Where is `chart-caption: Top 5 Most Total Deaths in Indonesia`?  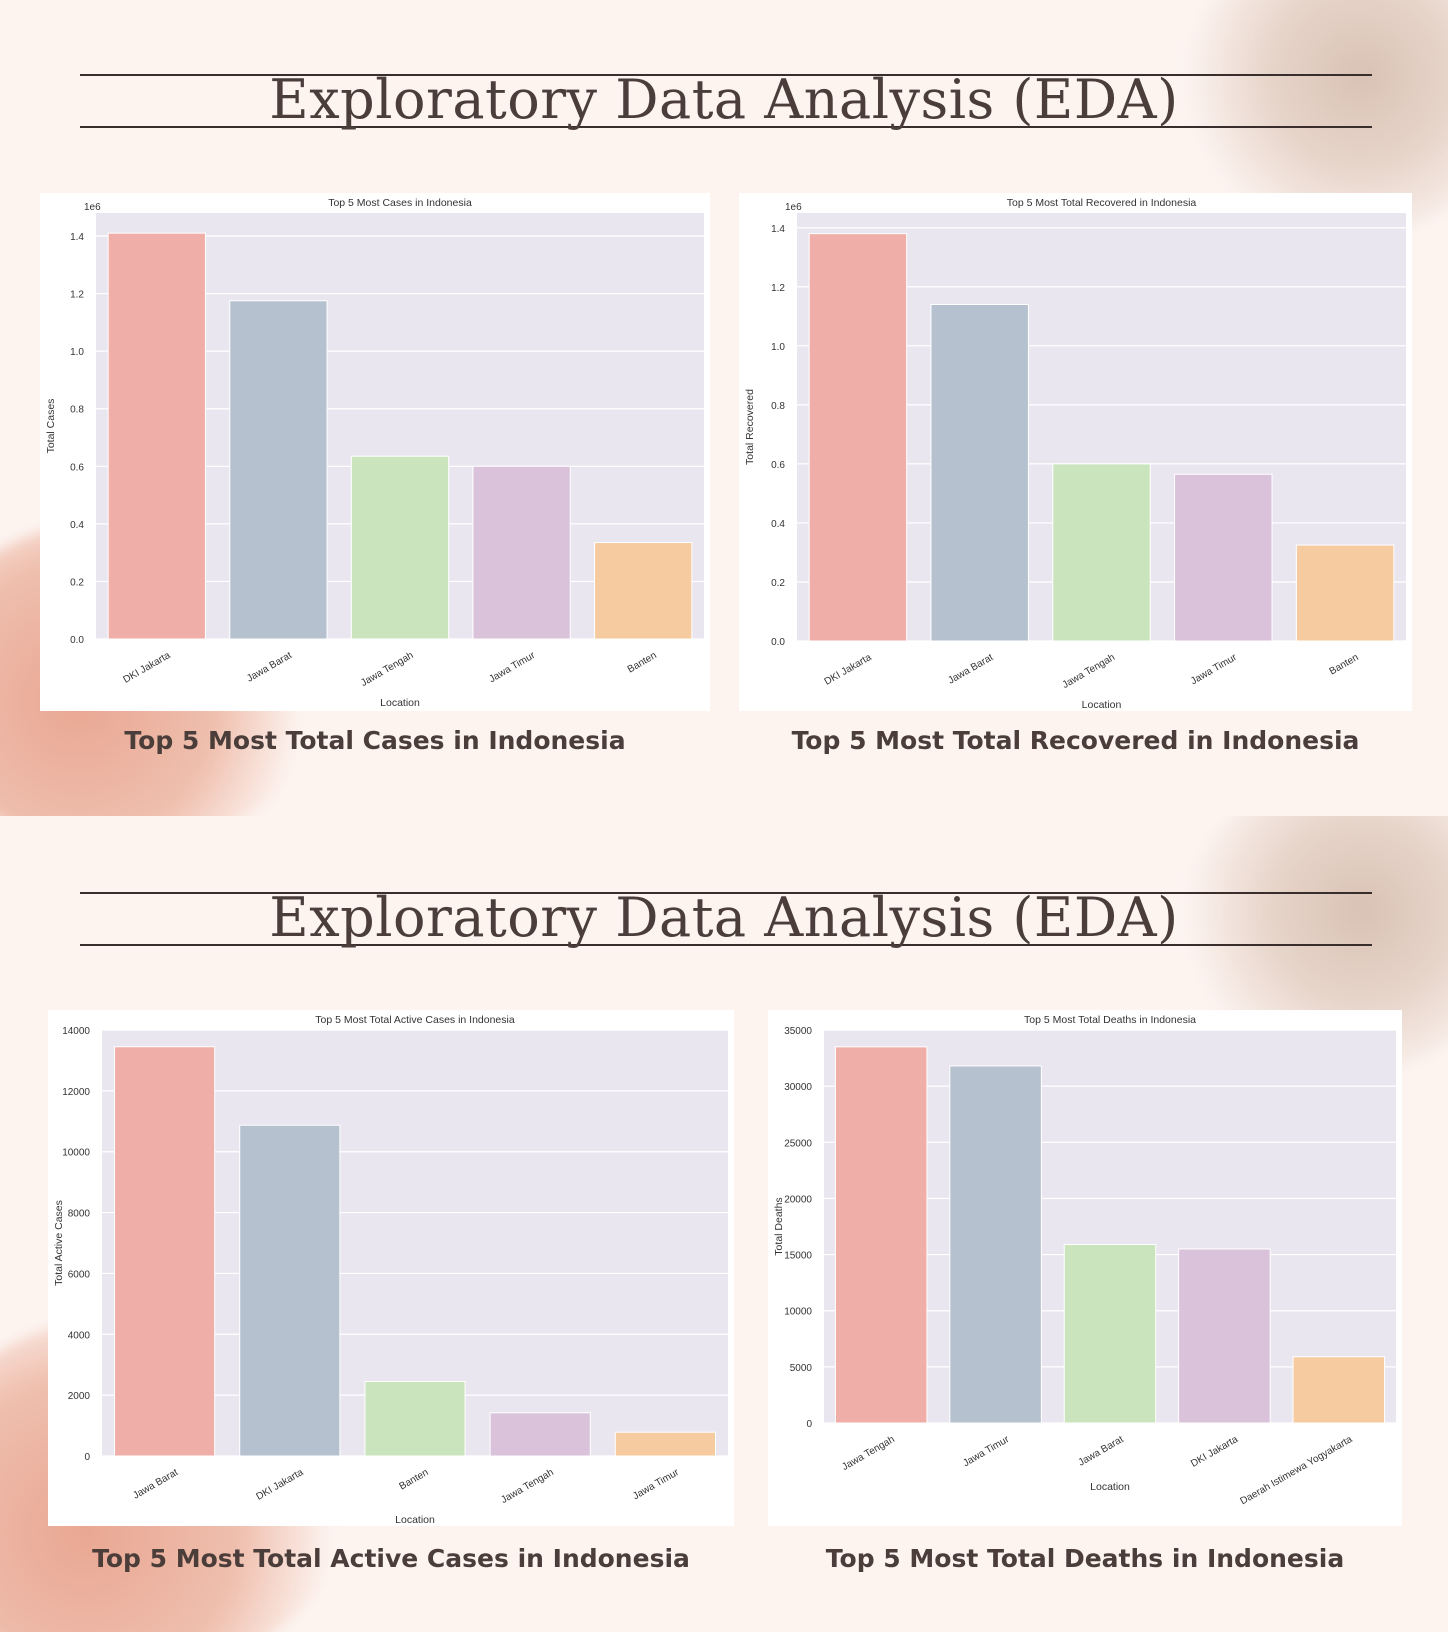 chart-caption: Top 5 Most Total Deaths in Indonesia is located at coordinates (1085, 1558).